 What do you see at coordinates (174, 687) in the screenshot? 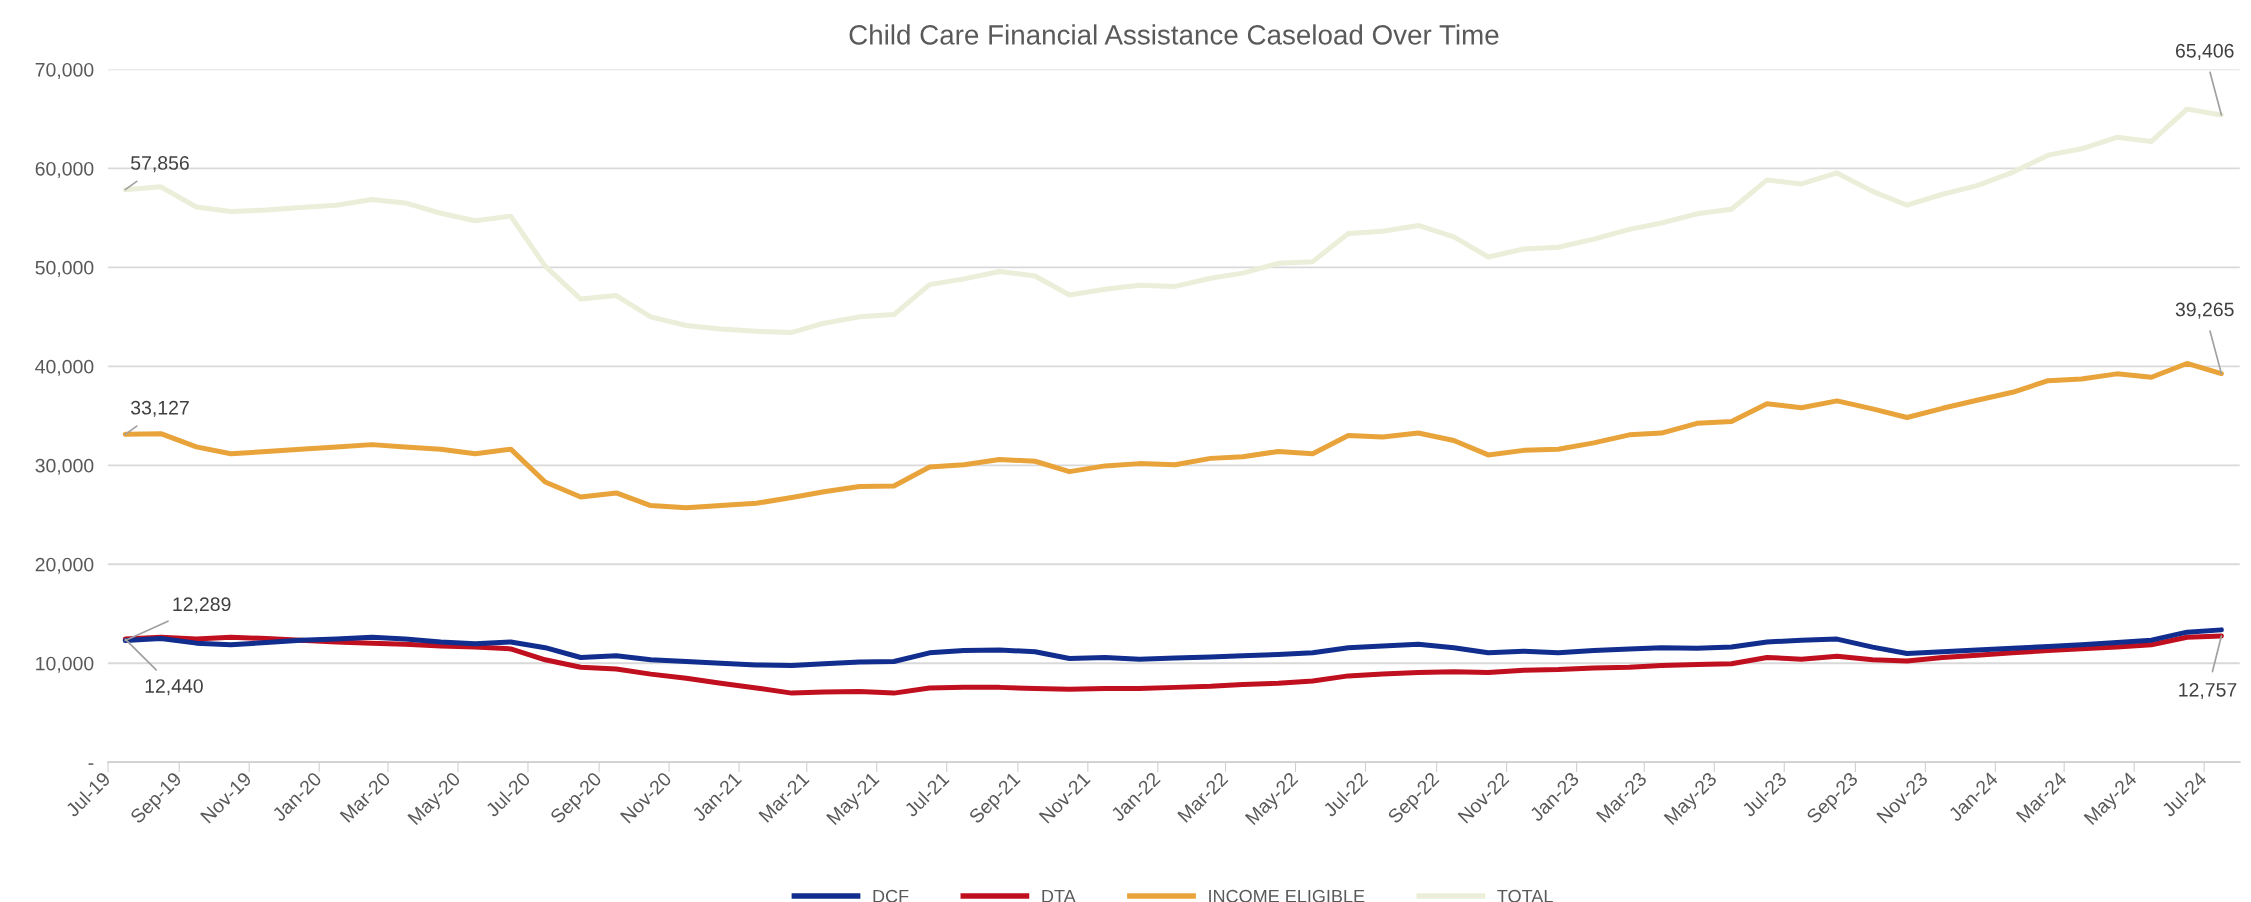
I see `data-label: 12,440` at bounding box center [174, 687].